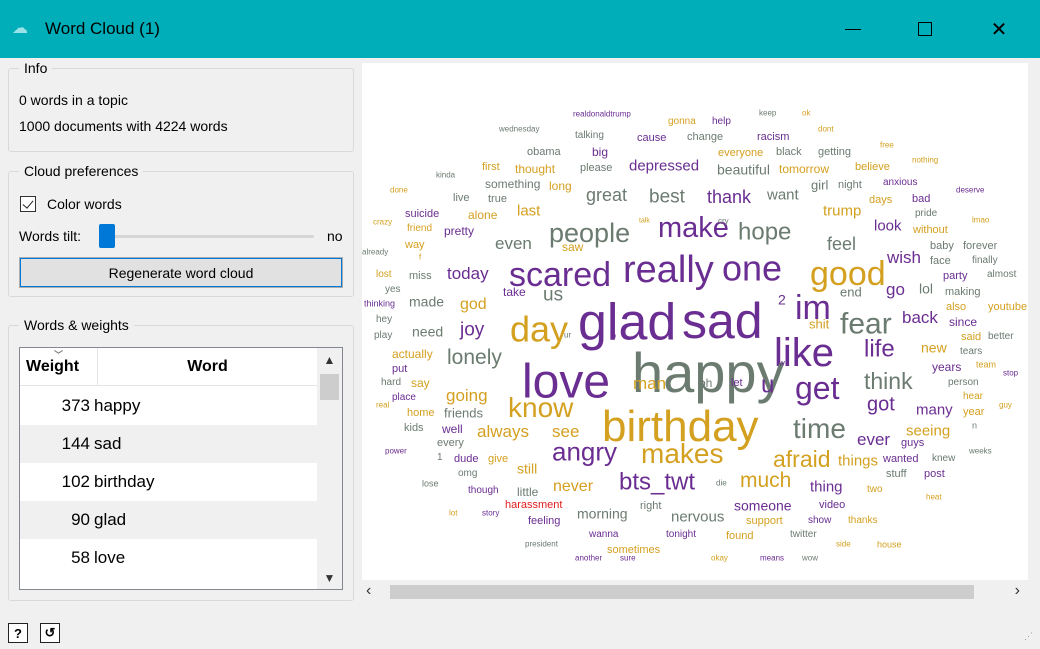  I want to click on cloud-word-make: make, so click(693, 228).